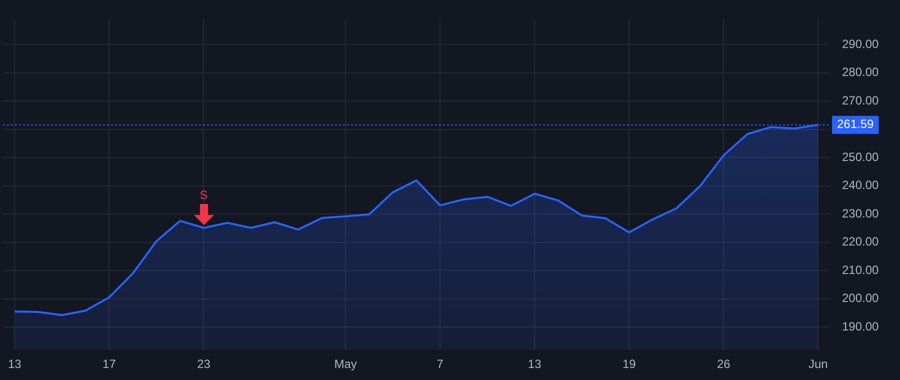 The width and height of the screenshot is (900, 380). What do you see at coordinates (723, 364) in the screenshot?
I see `x-tick-label: 26` at bounding box center [723, 364].